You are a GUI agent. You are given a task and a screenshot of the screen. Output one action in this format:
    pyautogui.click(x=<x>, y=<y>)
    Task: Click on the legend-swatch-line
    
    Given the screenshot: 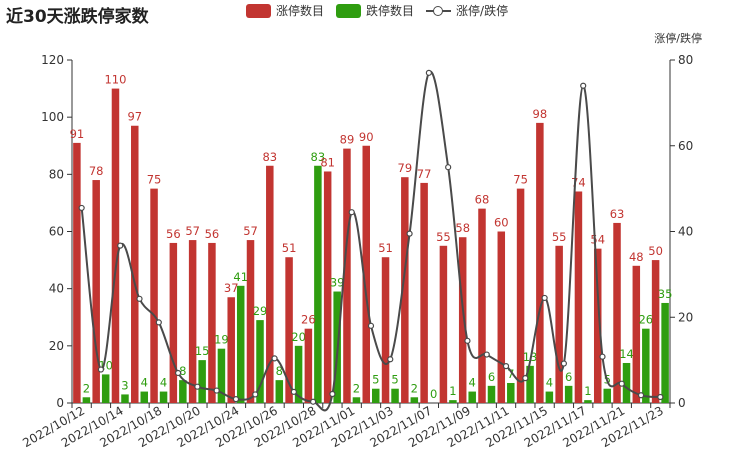 What is the action you would take?
    pyautogui.click(x=439, y=11)
    